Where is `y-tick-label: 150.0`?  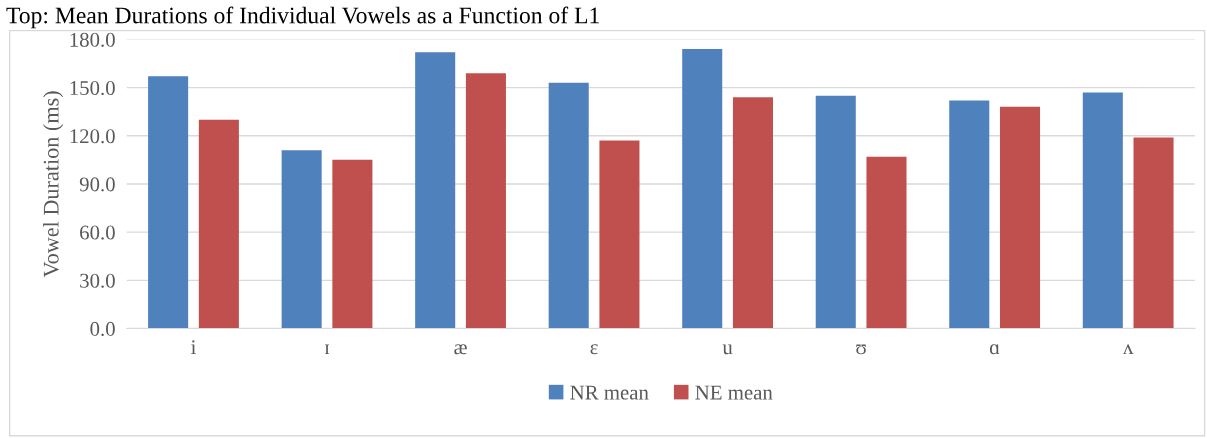
y-tick-label: 150.0 is located at coordinates (92, 88).